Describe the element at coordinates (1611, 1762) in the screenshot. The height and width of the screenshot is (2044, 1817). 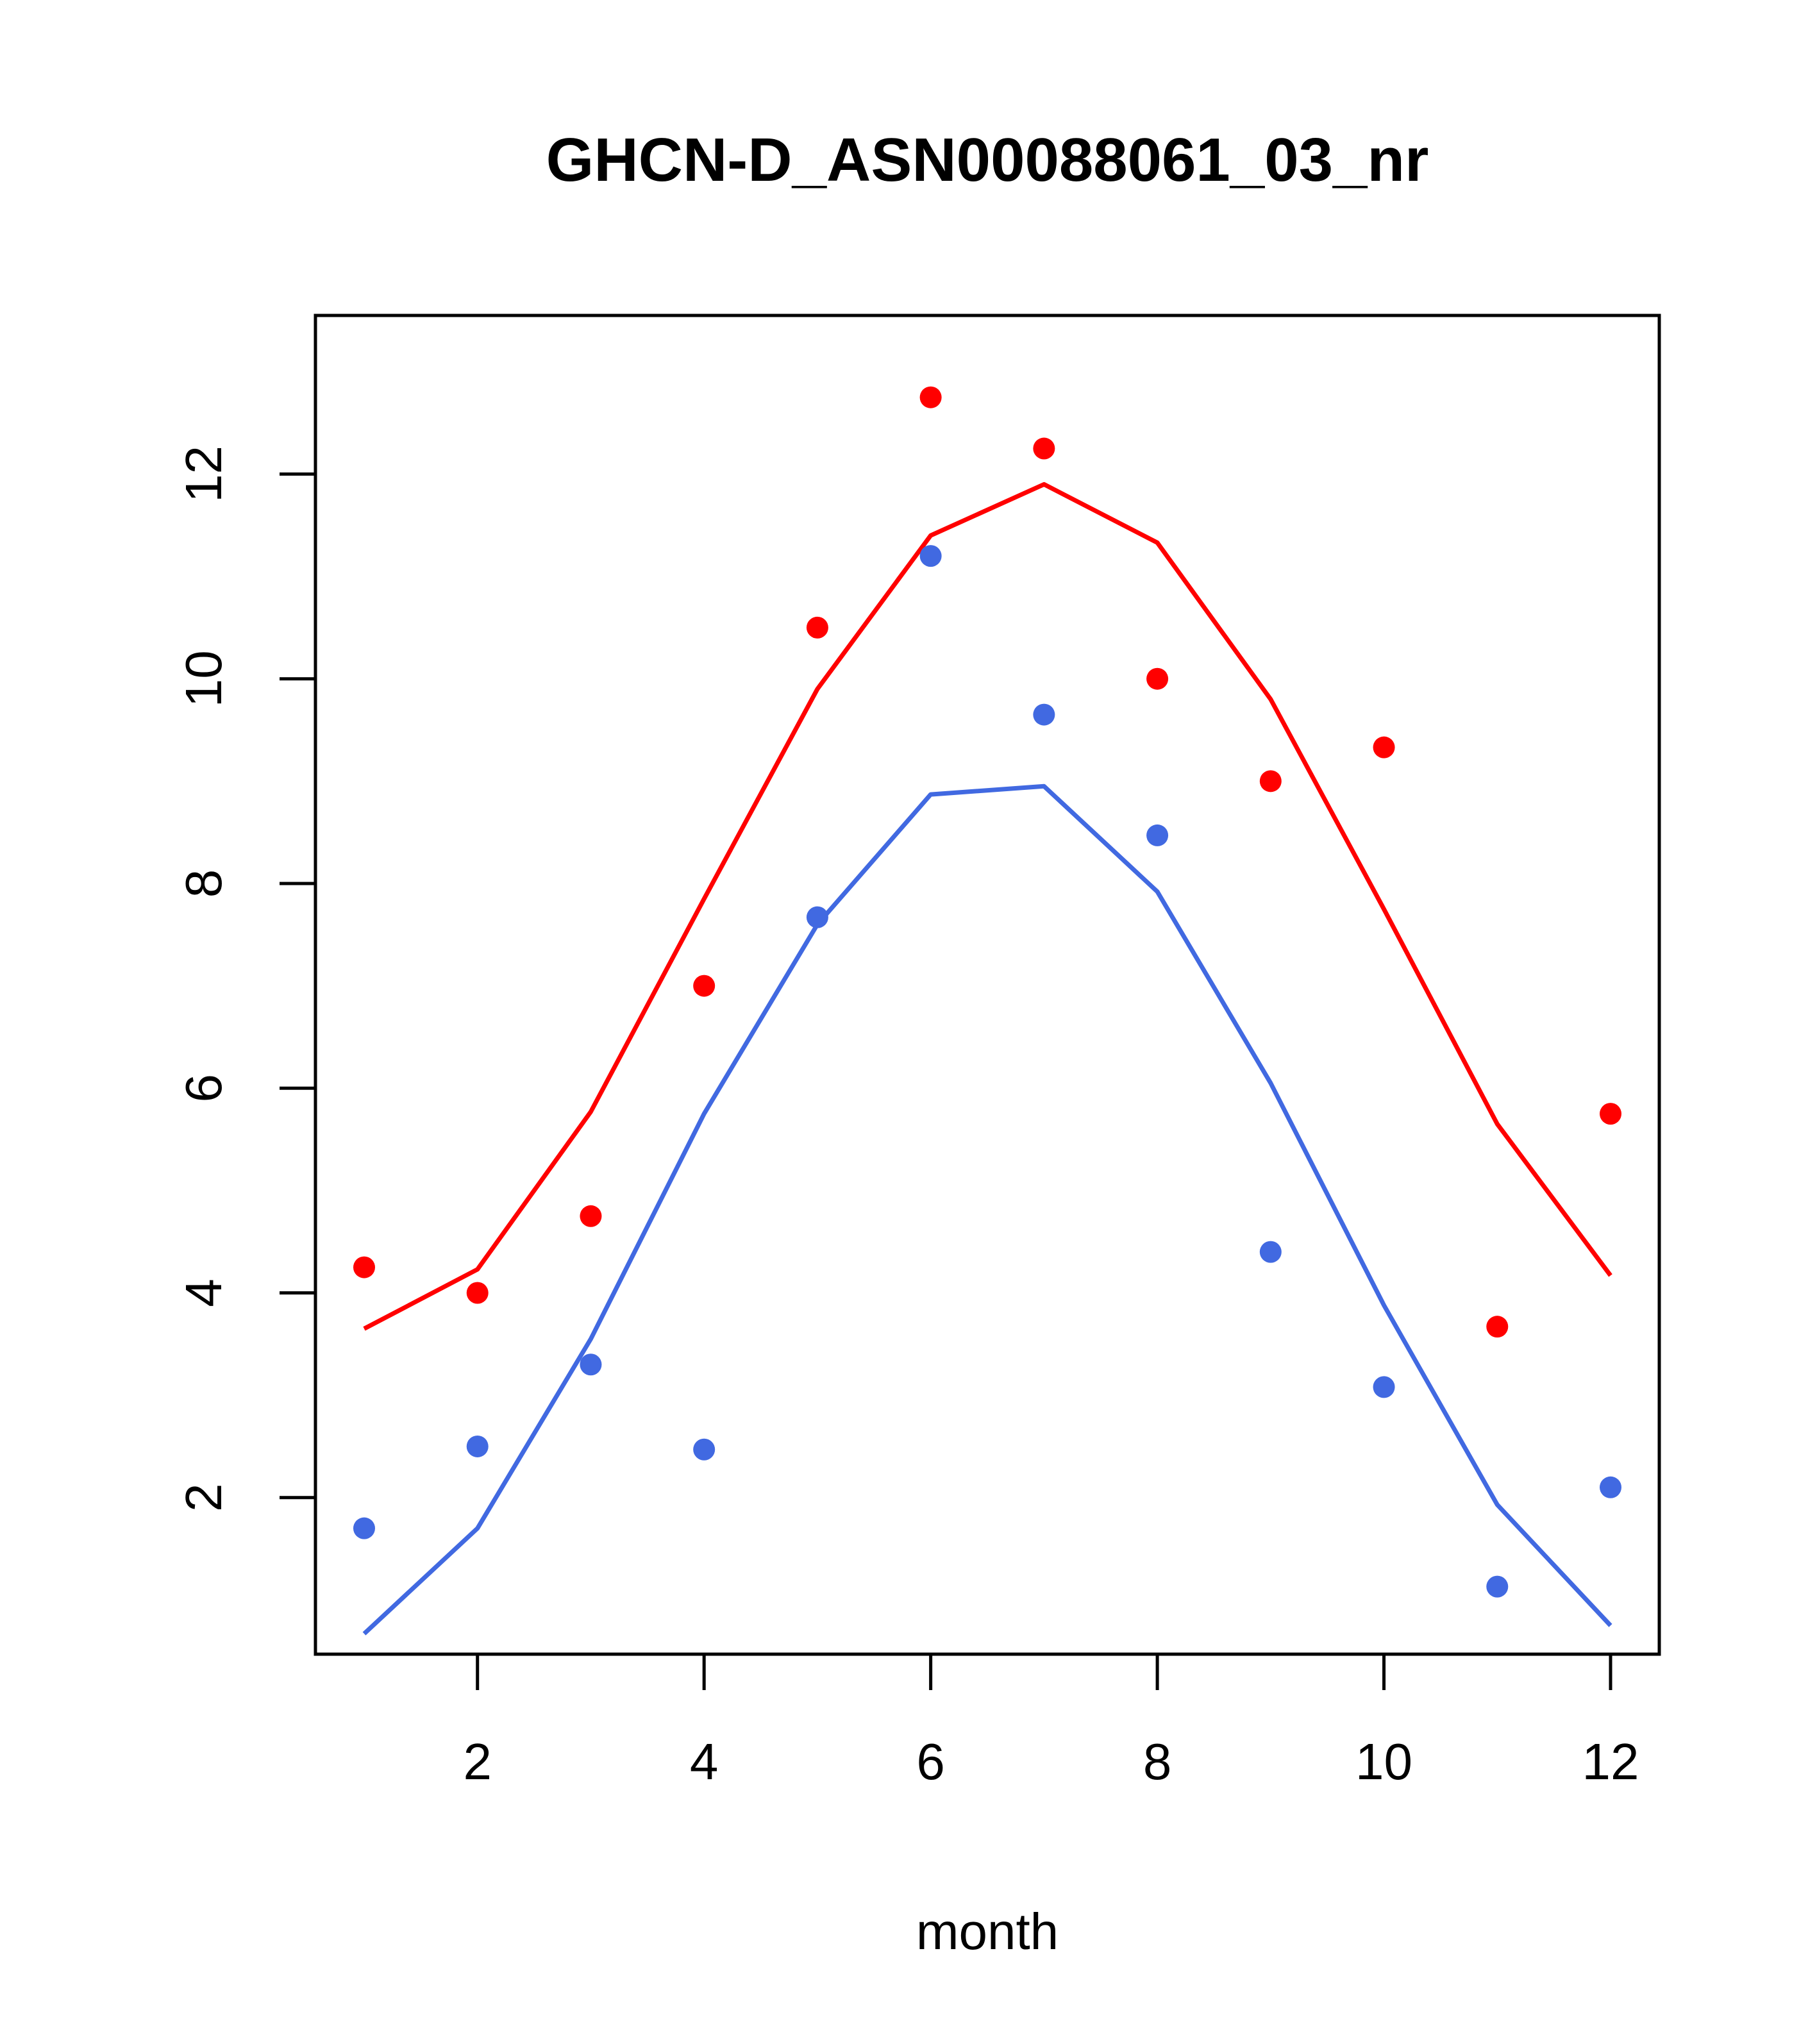
I see `x-tick-label: 12` at that location.